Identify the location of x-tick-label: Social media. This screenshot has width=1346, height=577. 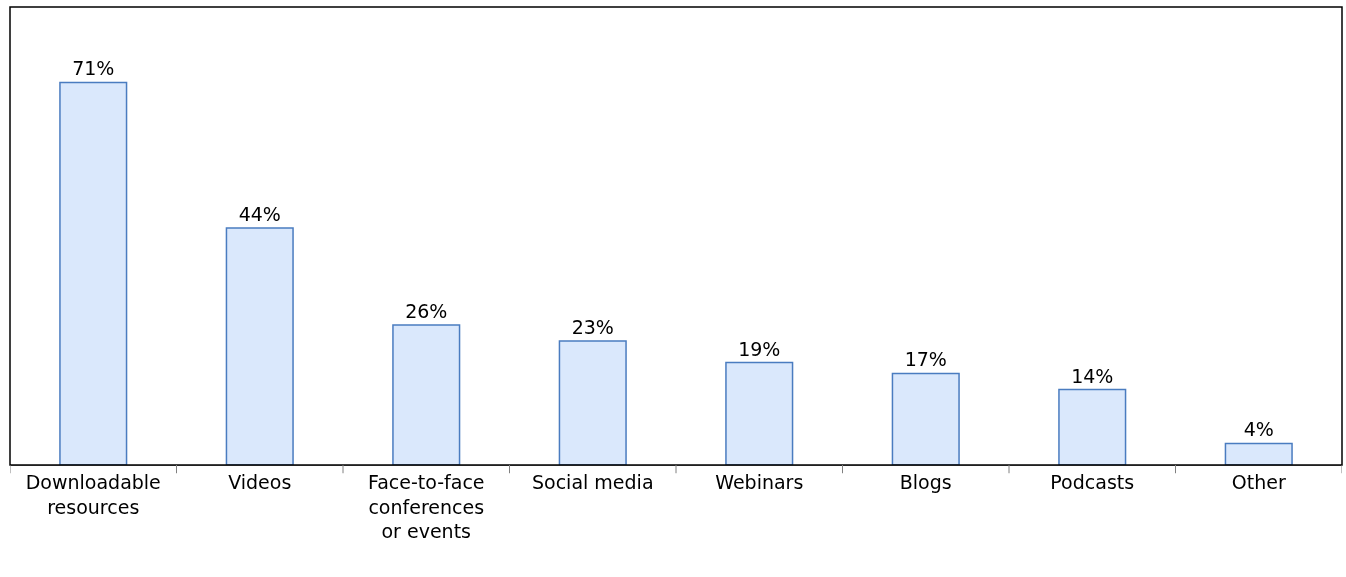
(592, 481).